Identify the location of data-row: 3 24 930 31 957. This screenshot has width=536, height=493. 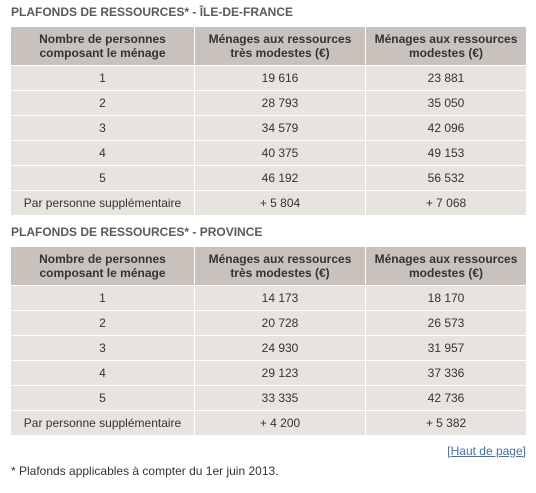
(269, 348).